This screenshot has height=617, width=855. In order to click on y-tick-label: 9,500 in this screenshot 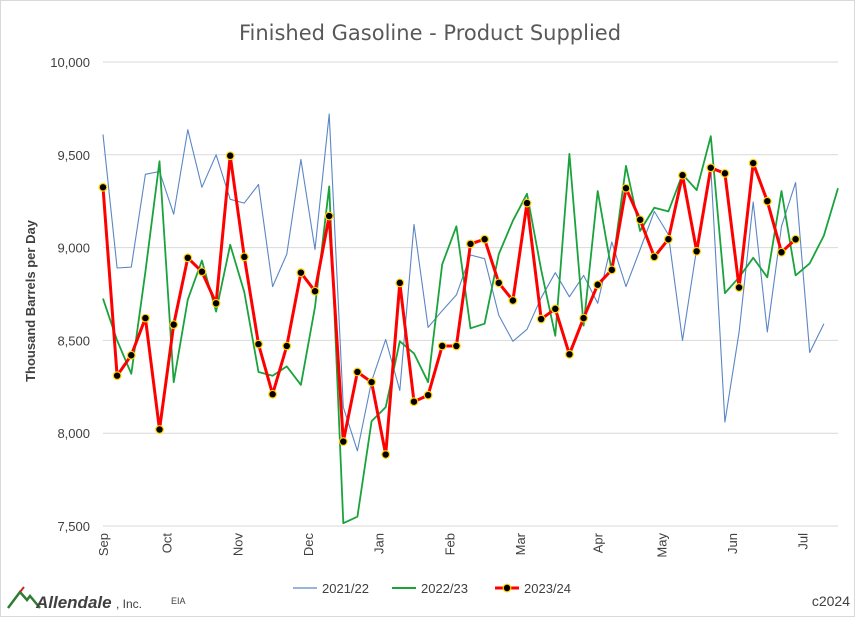, I will do `click(73, 155)`.